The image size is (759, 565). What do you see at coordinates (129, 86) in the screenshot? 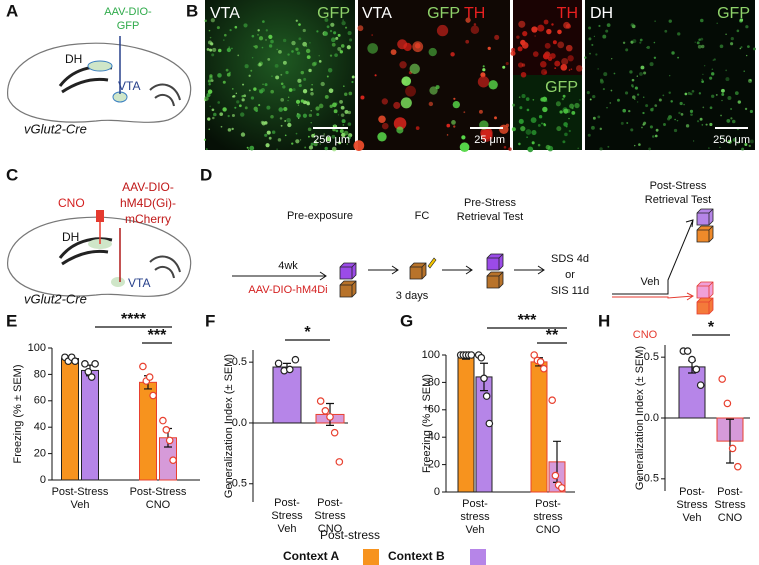
I see `region-label: VTA` at bounding box center [129, 86].